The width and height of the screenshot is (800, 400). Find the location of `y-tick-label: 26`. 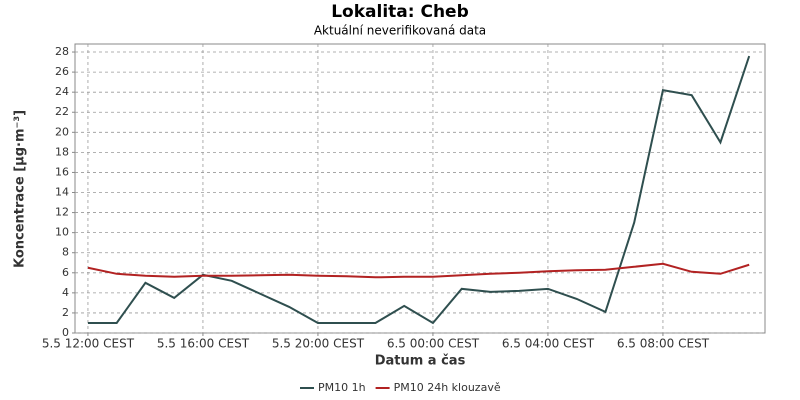

y-tick-label: 26 is located at coordinates (62, 71).